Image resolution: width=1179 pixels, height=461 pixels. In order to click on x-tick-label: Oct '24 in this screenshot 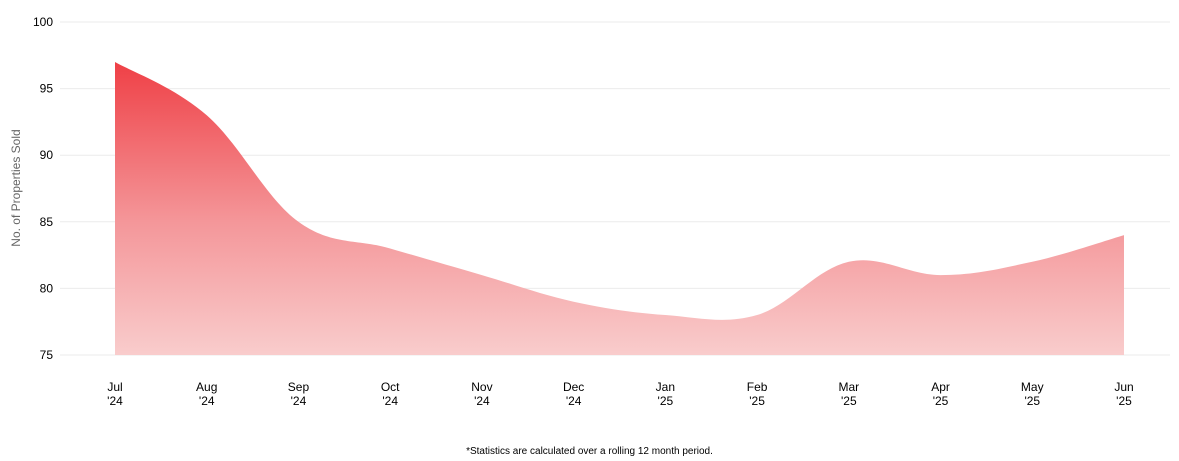, I will do `click(390, 394)`.